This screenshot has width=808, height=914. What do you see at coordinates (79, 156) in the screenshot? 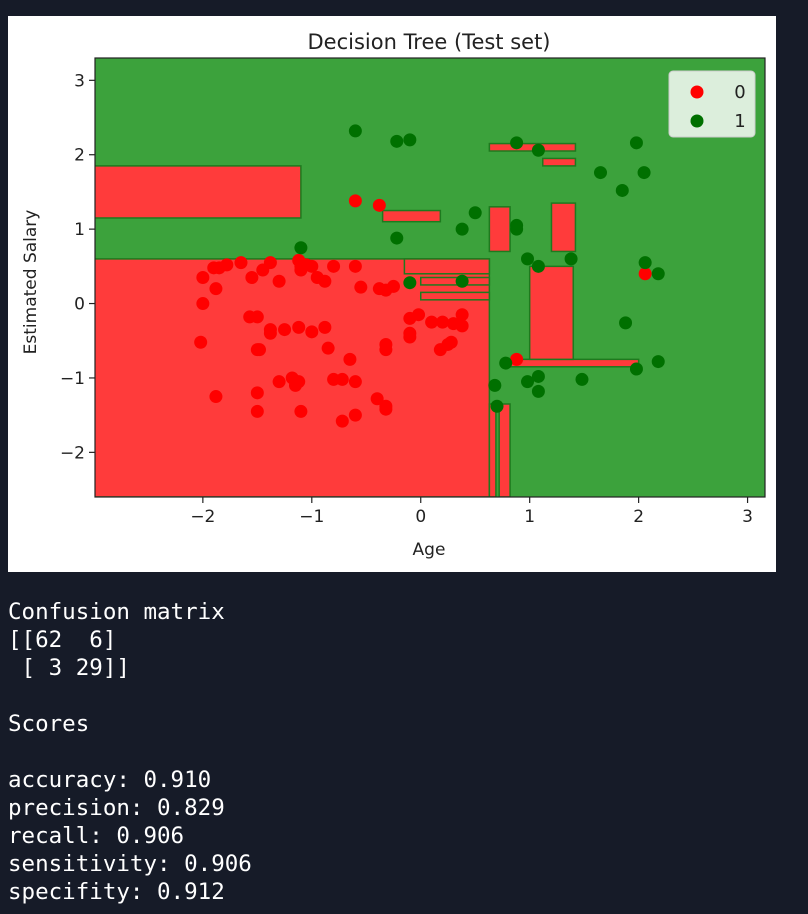
I see `y-tick-label: 2` at bounding box center [79, 156].